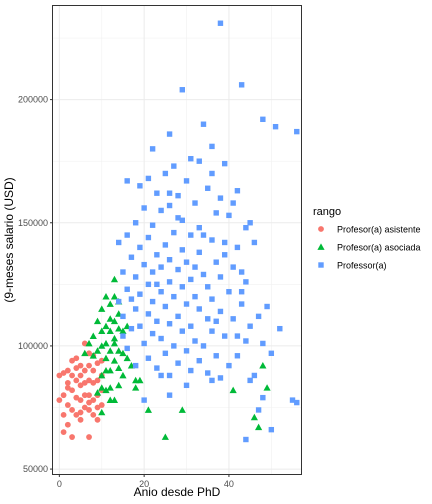 The width and height of the screenshot is (432, 504). What do you see at coordinates (33, 223) in the screenshot?
I see `y-tick-label: 150000` at bounding box center [33, 223].